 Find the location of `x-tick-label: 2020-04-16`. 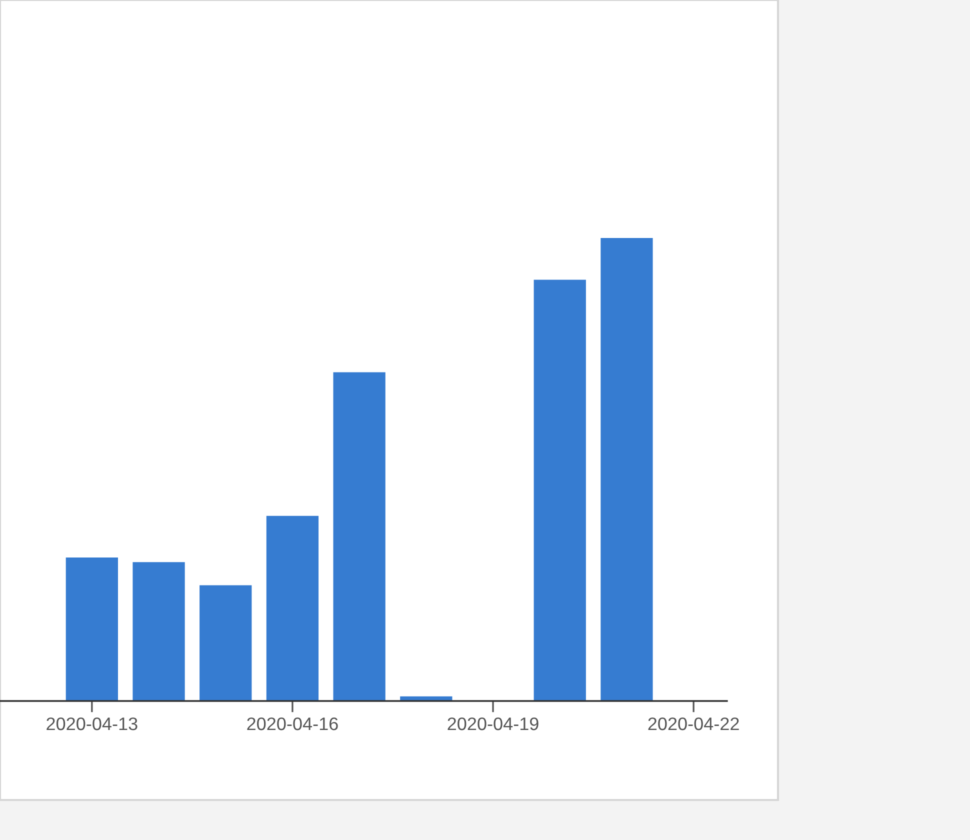

x-tick-label: 2020-04-16 is located at coordinates (292, 723).